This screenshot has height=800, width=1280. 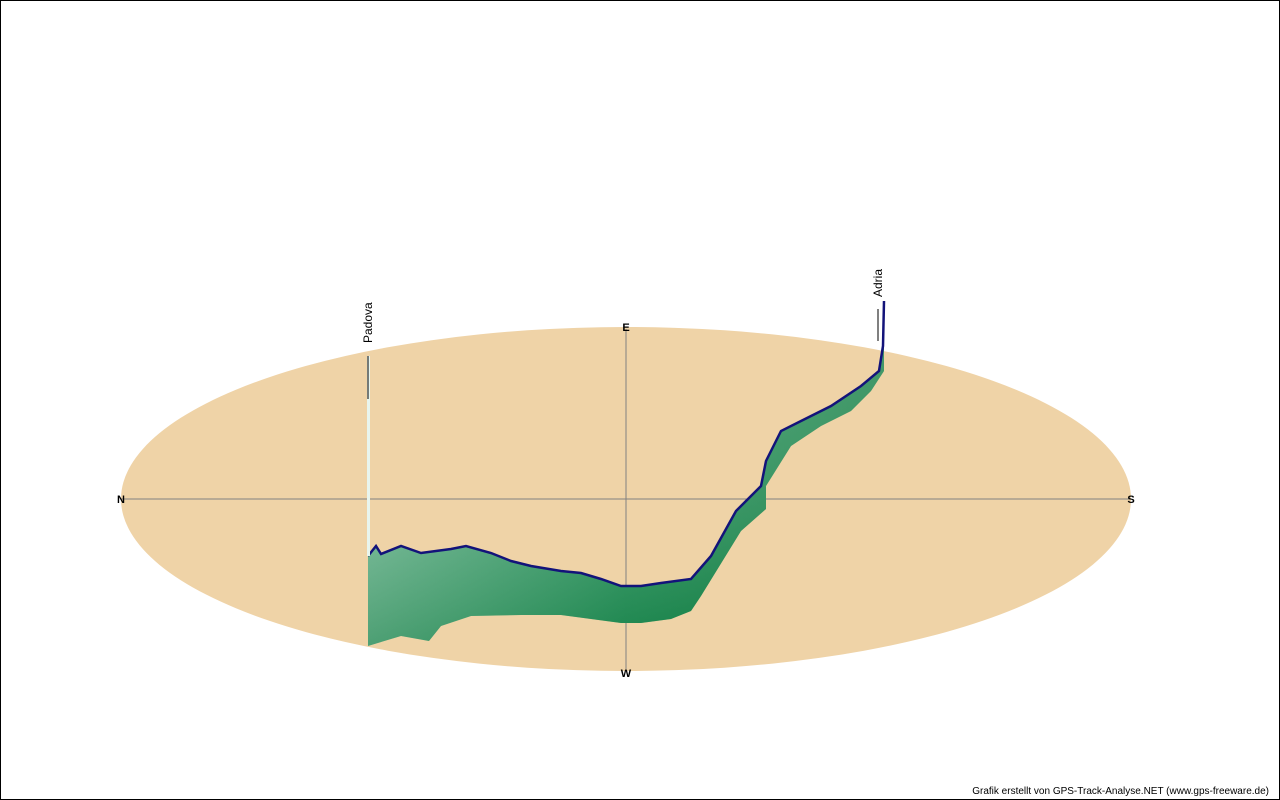 I want to click on north-label: N, so click(x=121, y=500).